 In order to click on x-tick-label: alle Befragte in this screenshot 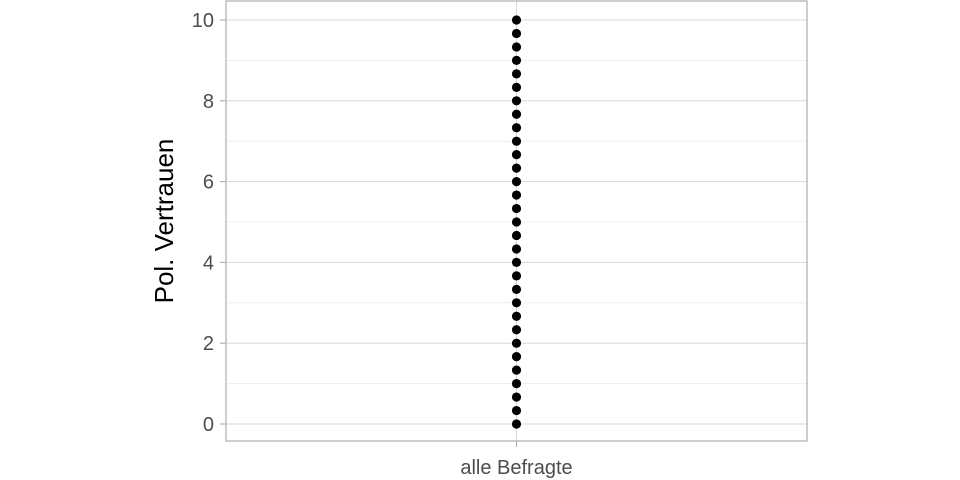, I will do `click(516, 468)`.